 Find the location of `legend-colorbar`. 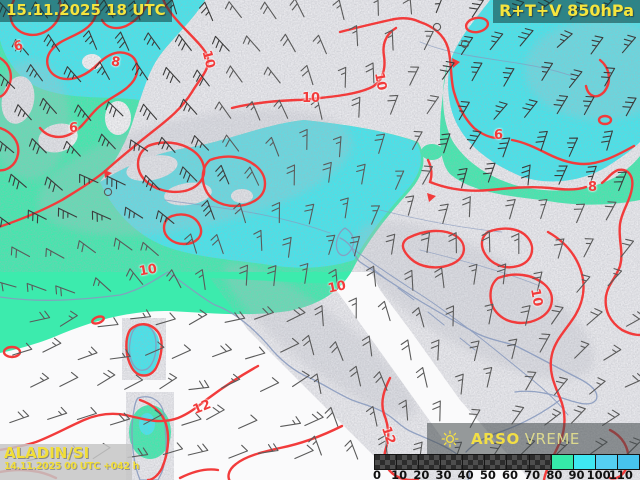

legend-colorbar is located at coordinates (507, 462).